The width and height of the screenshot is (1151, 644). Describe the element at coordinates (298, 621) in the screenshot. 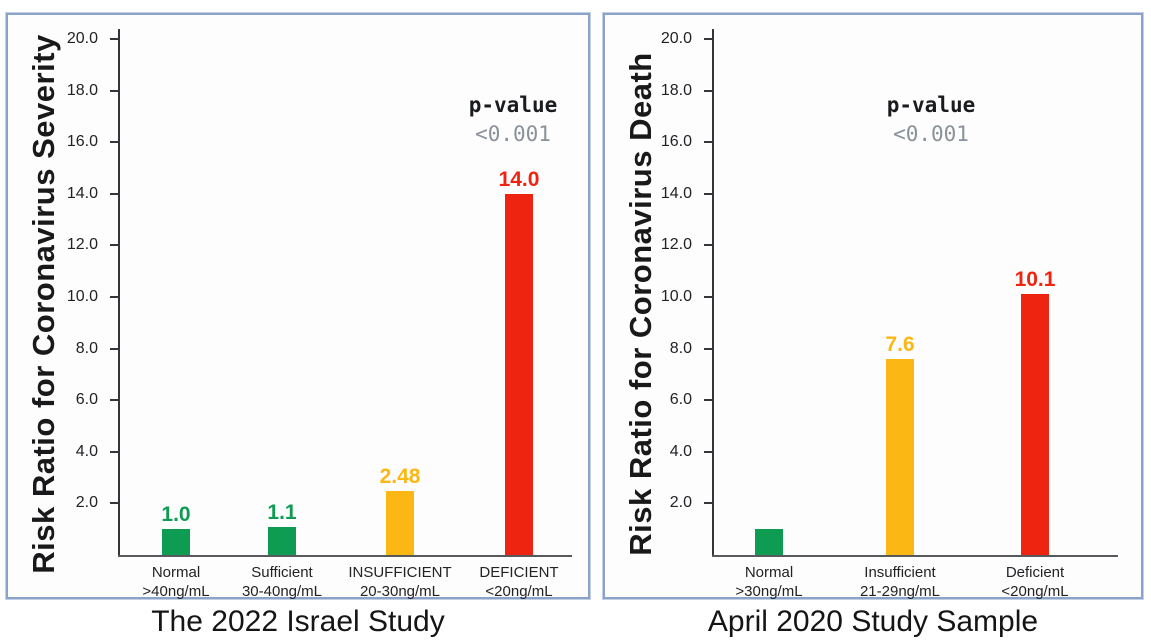

I see `caption-left-study-title: The 2022 Israel Study` at that location.